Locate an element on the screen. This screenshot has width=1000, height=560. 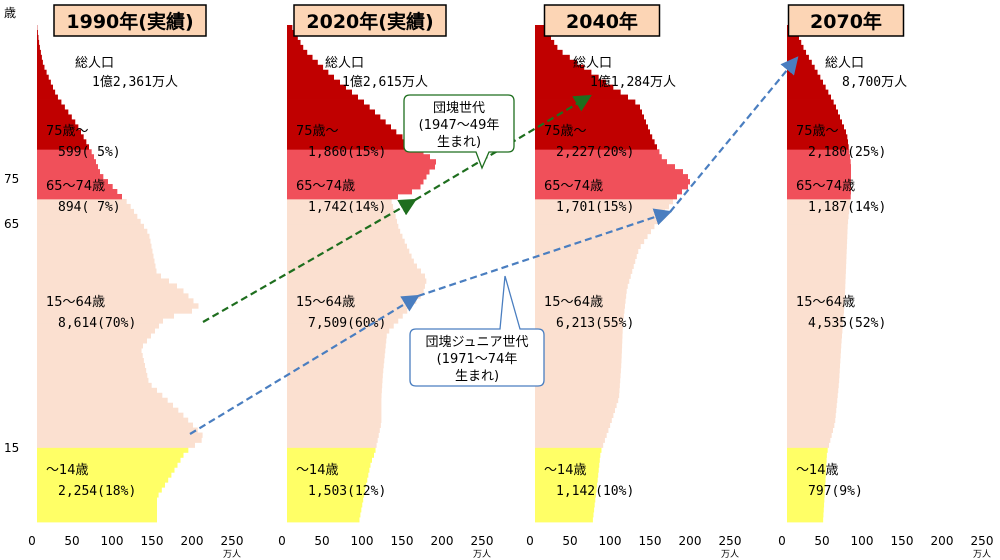
age-group-label: 15～64歳 is located at coordinates (325, 302).